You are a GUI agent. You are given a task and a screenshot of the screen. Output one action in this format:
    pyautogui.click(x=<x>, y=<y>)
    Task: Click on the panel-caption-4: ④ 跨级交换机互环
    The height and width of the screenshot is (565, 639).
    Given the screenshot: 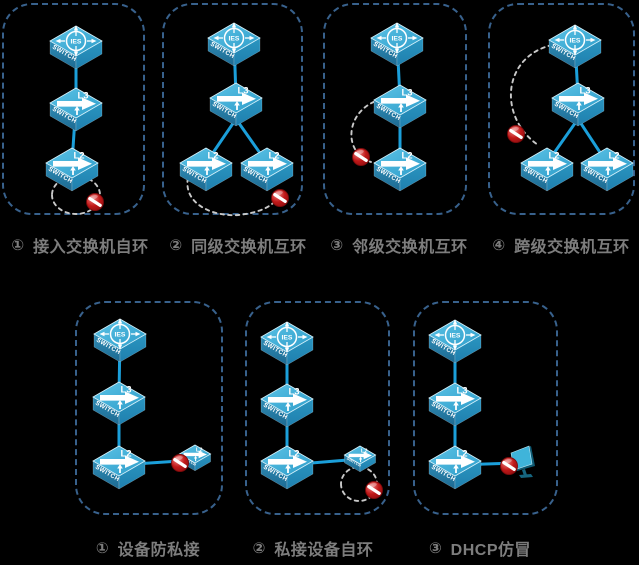 What is the action you would take?
    pyautogui.click(x=560, y=245)
    